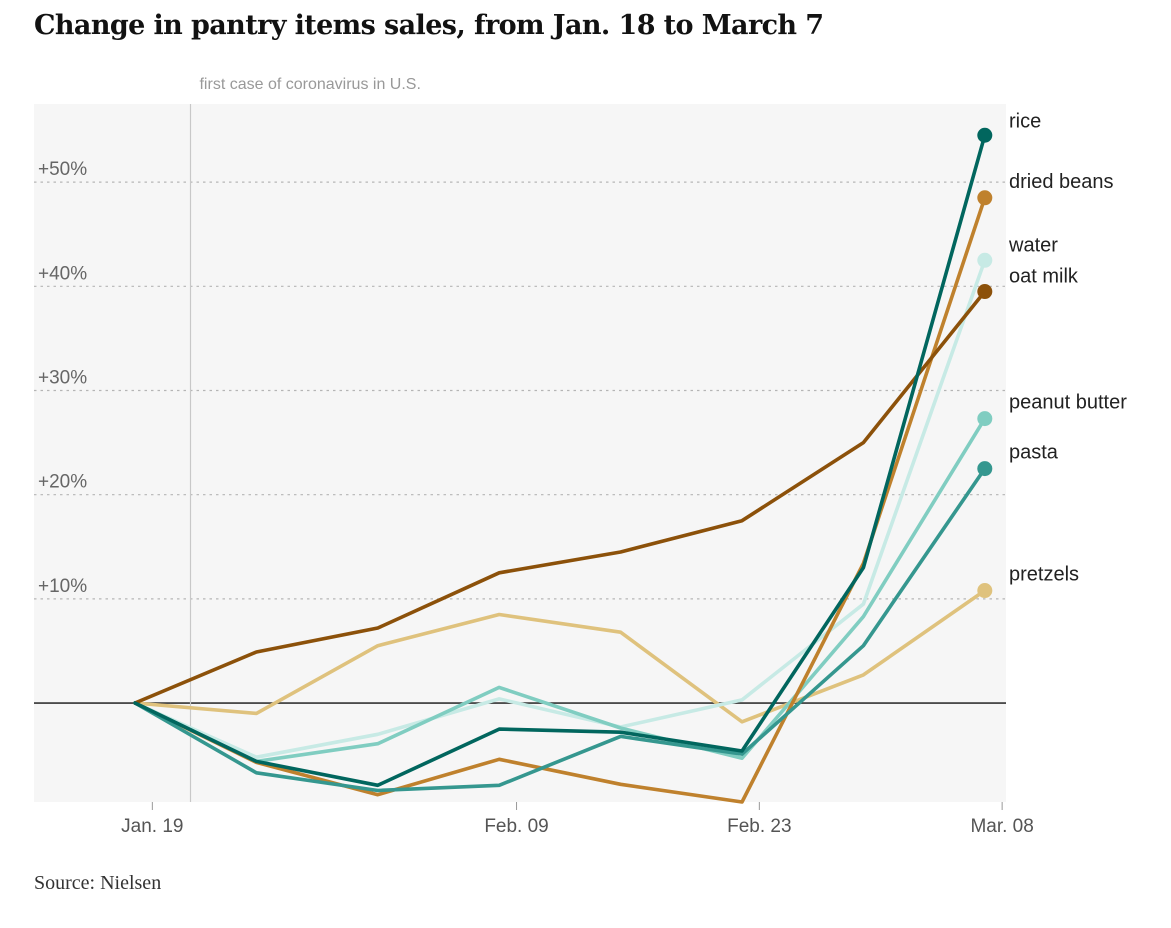  I want to click on end-markers, so click(985, 363).